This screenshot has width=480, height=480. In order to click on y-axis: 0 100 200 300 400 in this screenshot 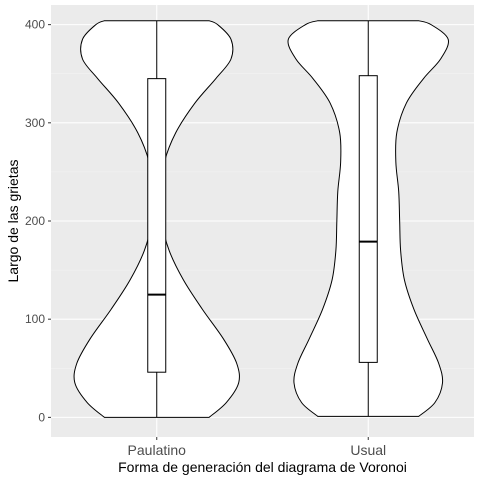, I will do `click(38, 221)`.